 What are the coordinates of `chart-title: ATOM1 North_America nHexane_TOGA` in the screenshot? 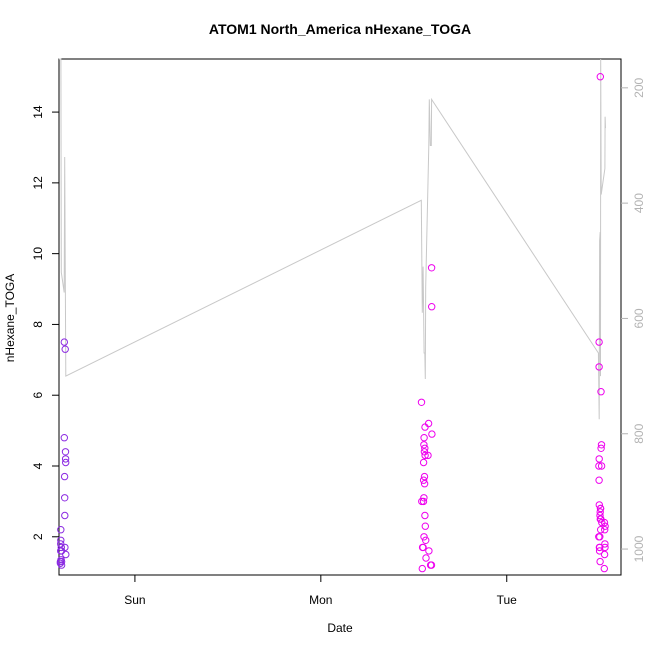 It's located at (340, 29).